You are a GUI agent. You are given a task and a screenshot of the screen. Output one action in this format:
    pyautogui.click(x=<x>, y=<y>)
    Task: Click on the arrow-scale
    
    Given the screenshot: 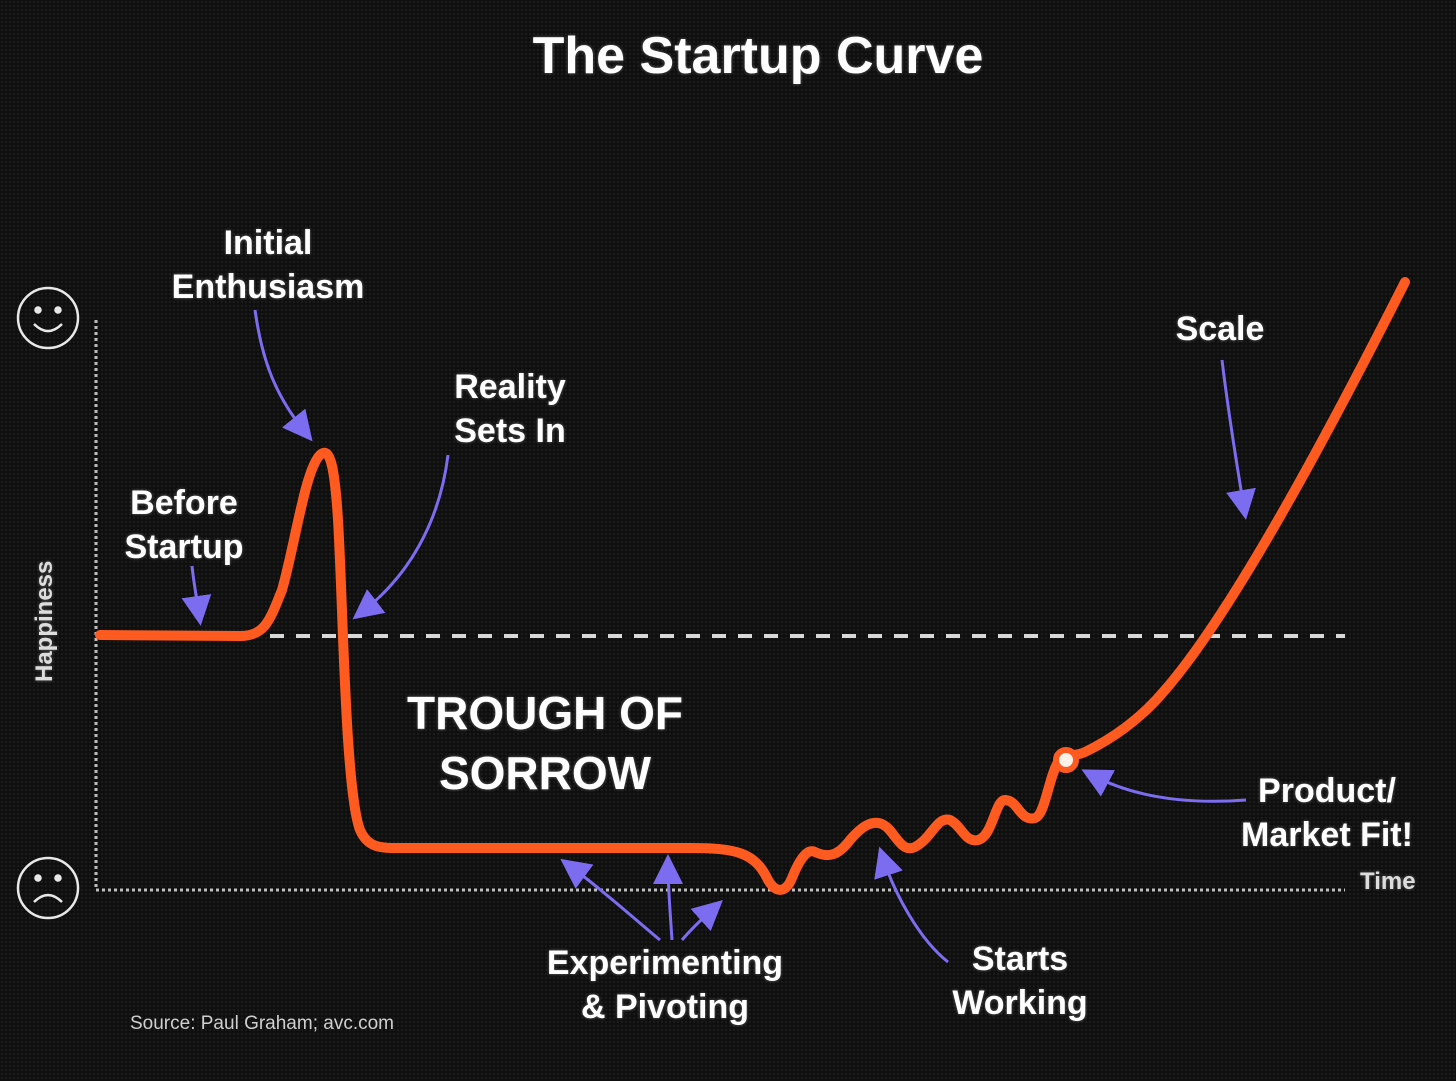 What is the action you would take?
    pyautogui.click(x=1238, y=439)
    